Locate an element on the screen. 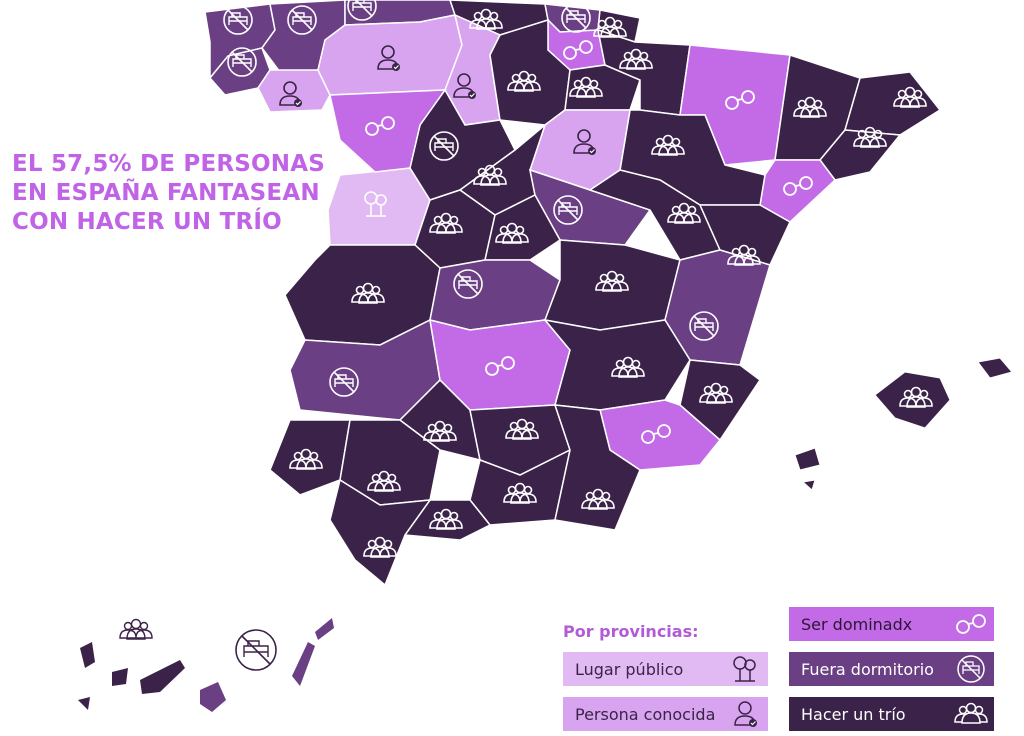 The height and width of the screenshot is (736, 1024). province-girona is located at coordinates (893, 103).